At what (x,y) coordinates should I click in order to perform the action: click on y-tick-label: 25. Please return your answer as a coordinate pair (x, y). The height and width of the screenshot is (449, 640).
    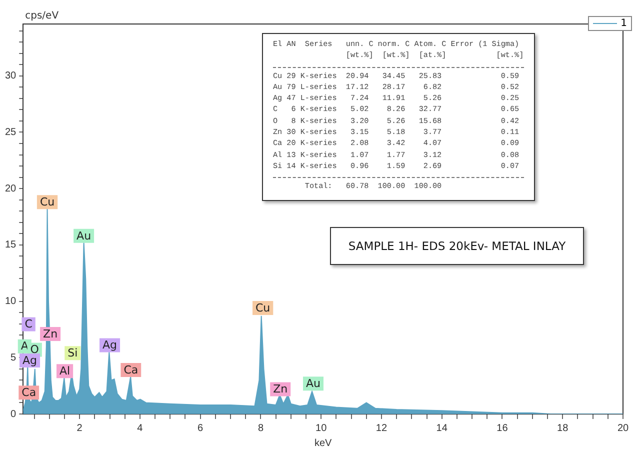
    Looking at the image, I should click on (11, 132).